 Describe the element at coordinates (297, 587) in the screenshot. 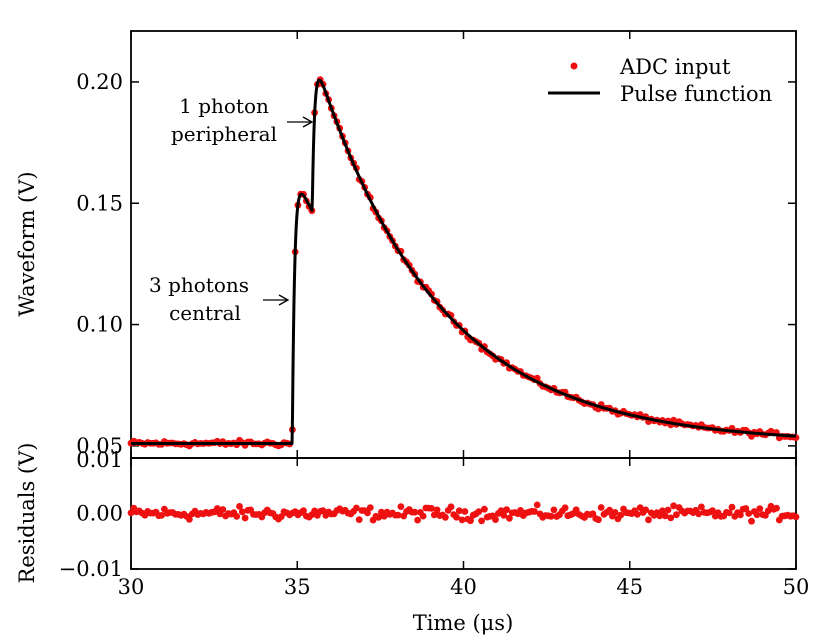

I see `x-tick-label: 35` at that location.